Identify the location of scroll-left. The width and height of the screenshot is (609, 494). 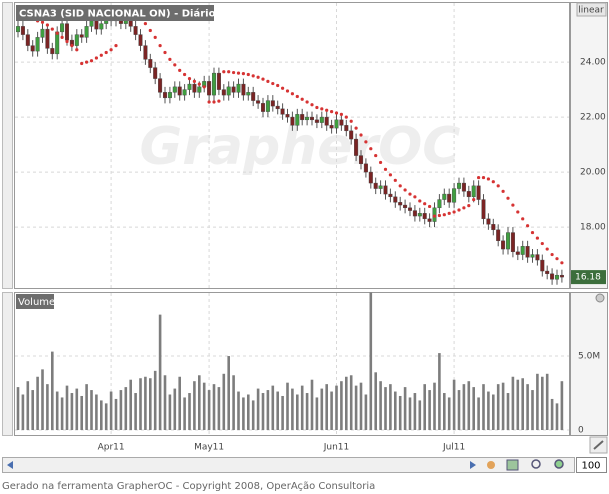
(10, 465).